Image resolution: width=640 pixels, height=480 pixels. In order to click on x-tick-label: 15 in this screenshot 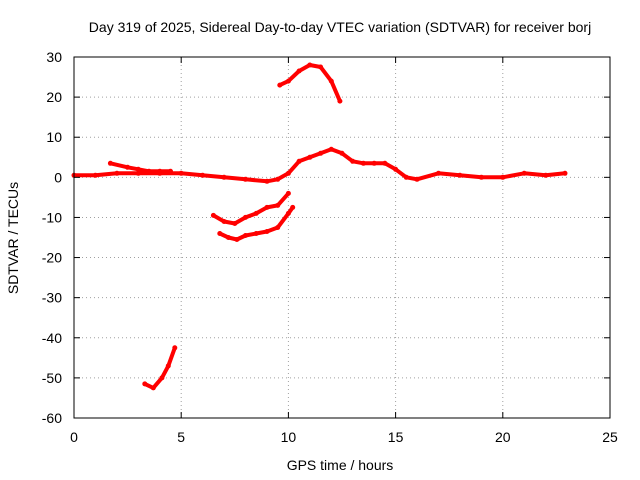, I will do `click(396, 437)`.